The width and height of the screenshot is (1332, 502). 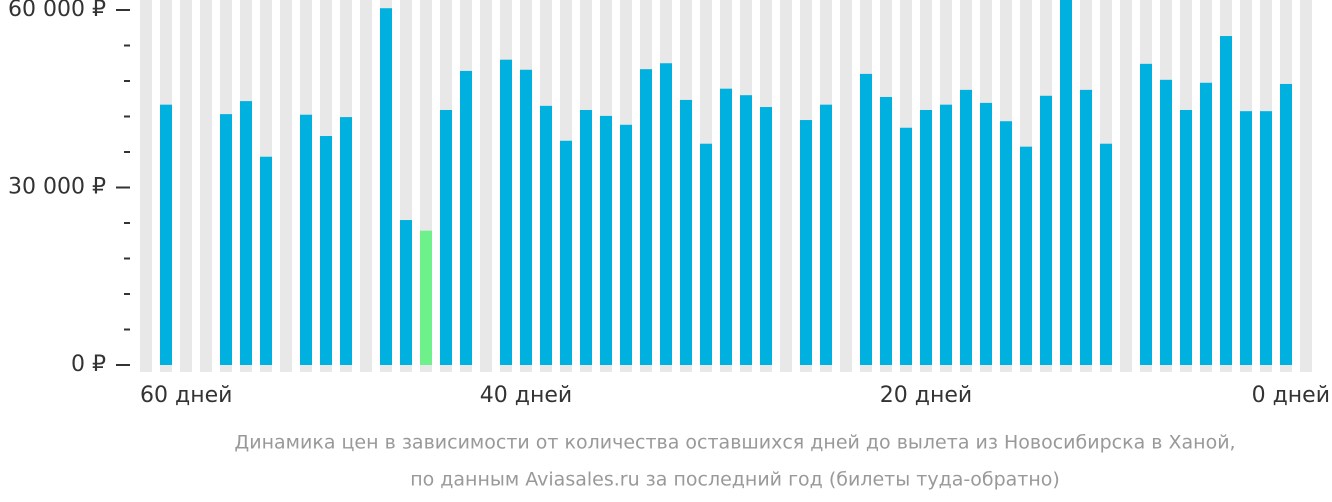 I want to click on x-tick-label: 60 дней, so click(x=186, y=395).